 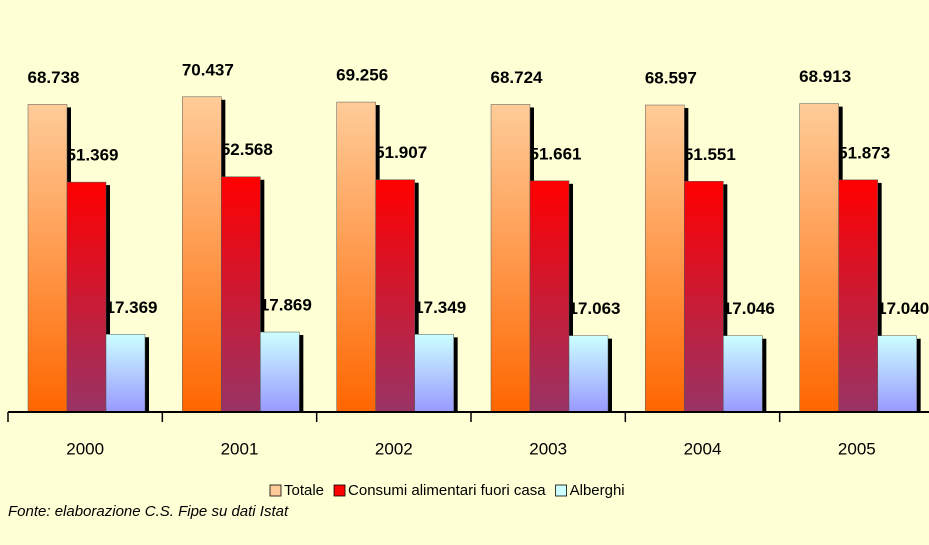 I want to click on value-label: 68.597, so click(x=671, y=78).